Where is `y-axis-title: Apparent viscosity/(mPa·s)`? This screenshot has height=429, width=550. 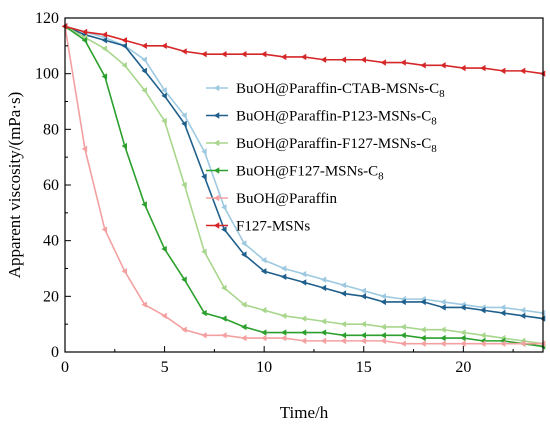 y-axis-title: Apparent viscosity/(mPa·s) is located at coordinates (14, 185).